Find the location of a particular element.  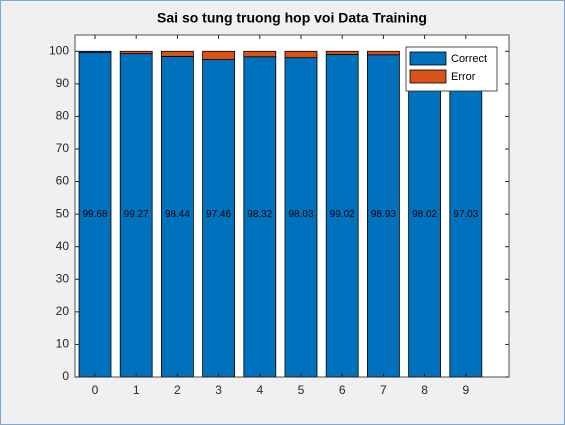

data-label: 98.02 is located at coordinates (424, 214).